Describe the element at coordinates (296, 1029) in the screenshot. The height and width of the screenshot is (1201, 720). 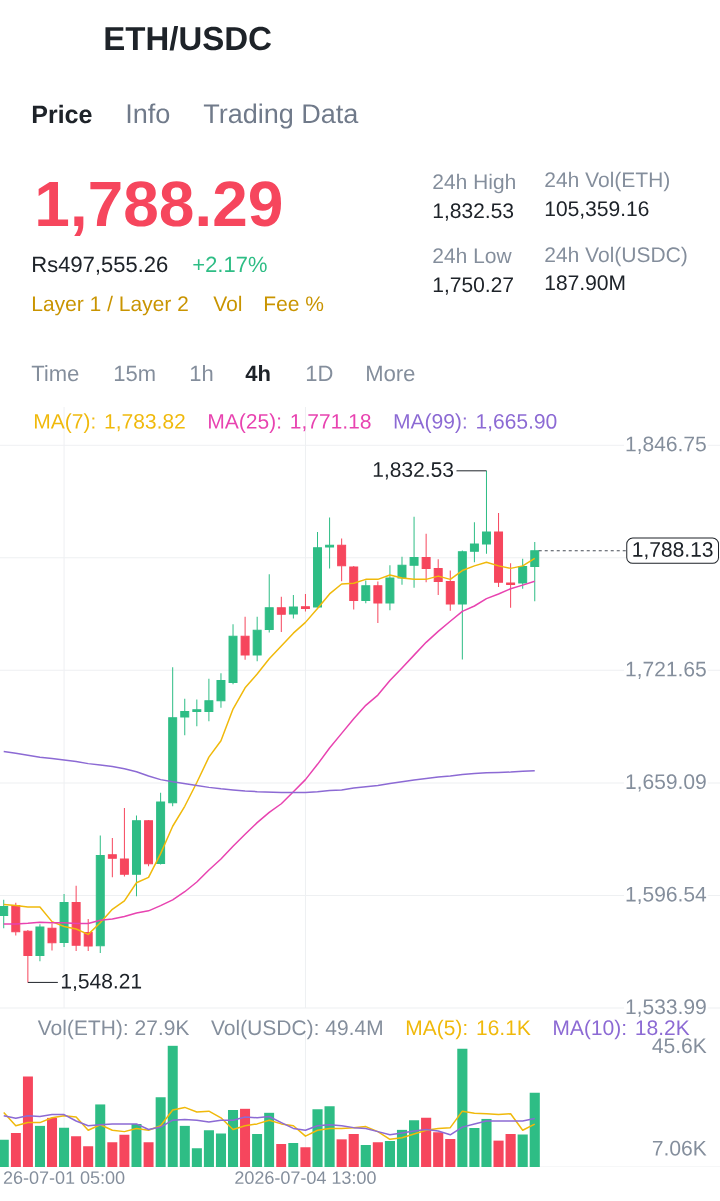
I see `annotation: Vol(USDC): 49.4M` at that location.